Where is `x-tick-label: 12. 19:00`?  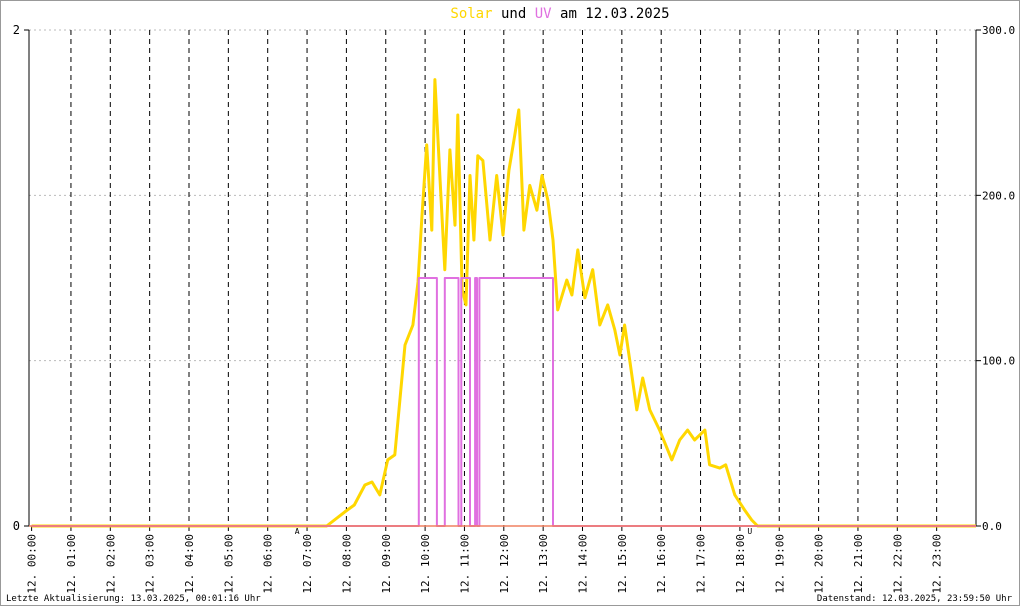
x-tick-label: 12. 19:00 is located at coordinates (779, 564).